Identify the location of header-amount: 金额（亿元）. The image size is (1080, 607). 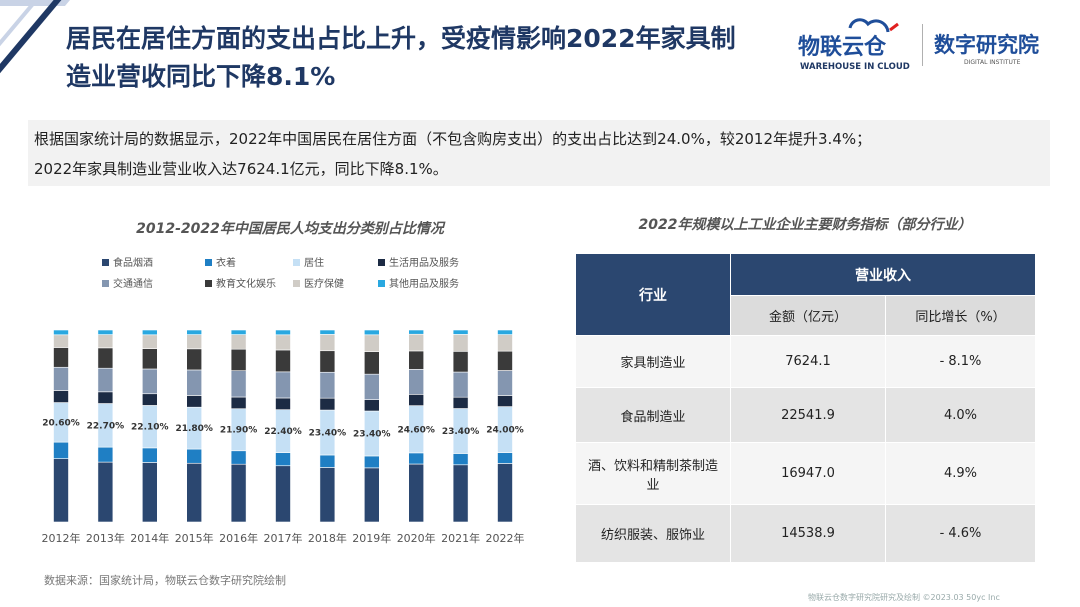
(808, 315).